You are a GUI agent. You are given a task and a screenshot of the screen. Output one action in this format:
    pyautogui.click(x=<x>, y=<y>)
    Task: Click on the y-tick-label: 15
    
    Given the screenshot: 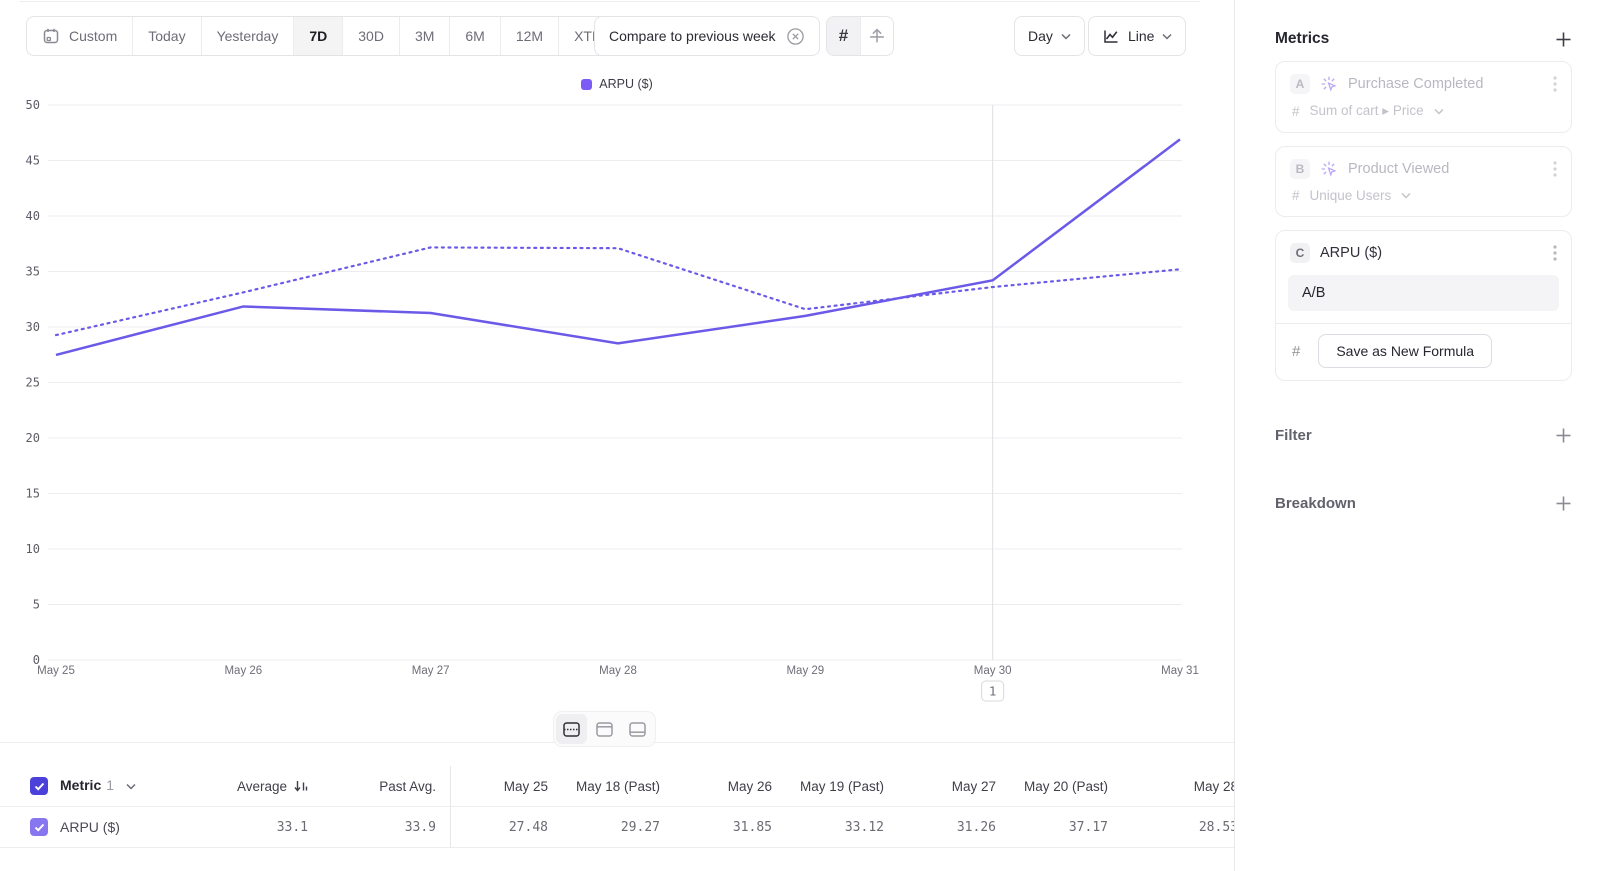 What is the action you would take?
    pyautogui.click(x=33, y=494)
    